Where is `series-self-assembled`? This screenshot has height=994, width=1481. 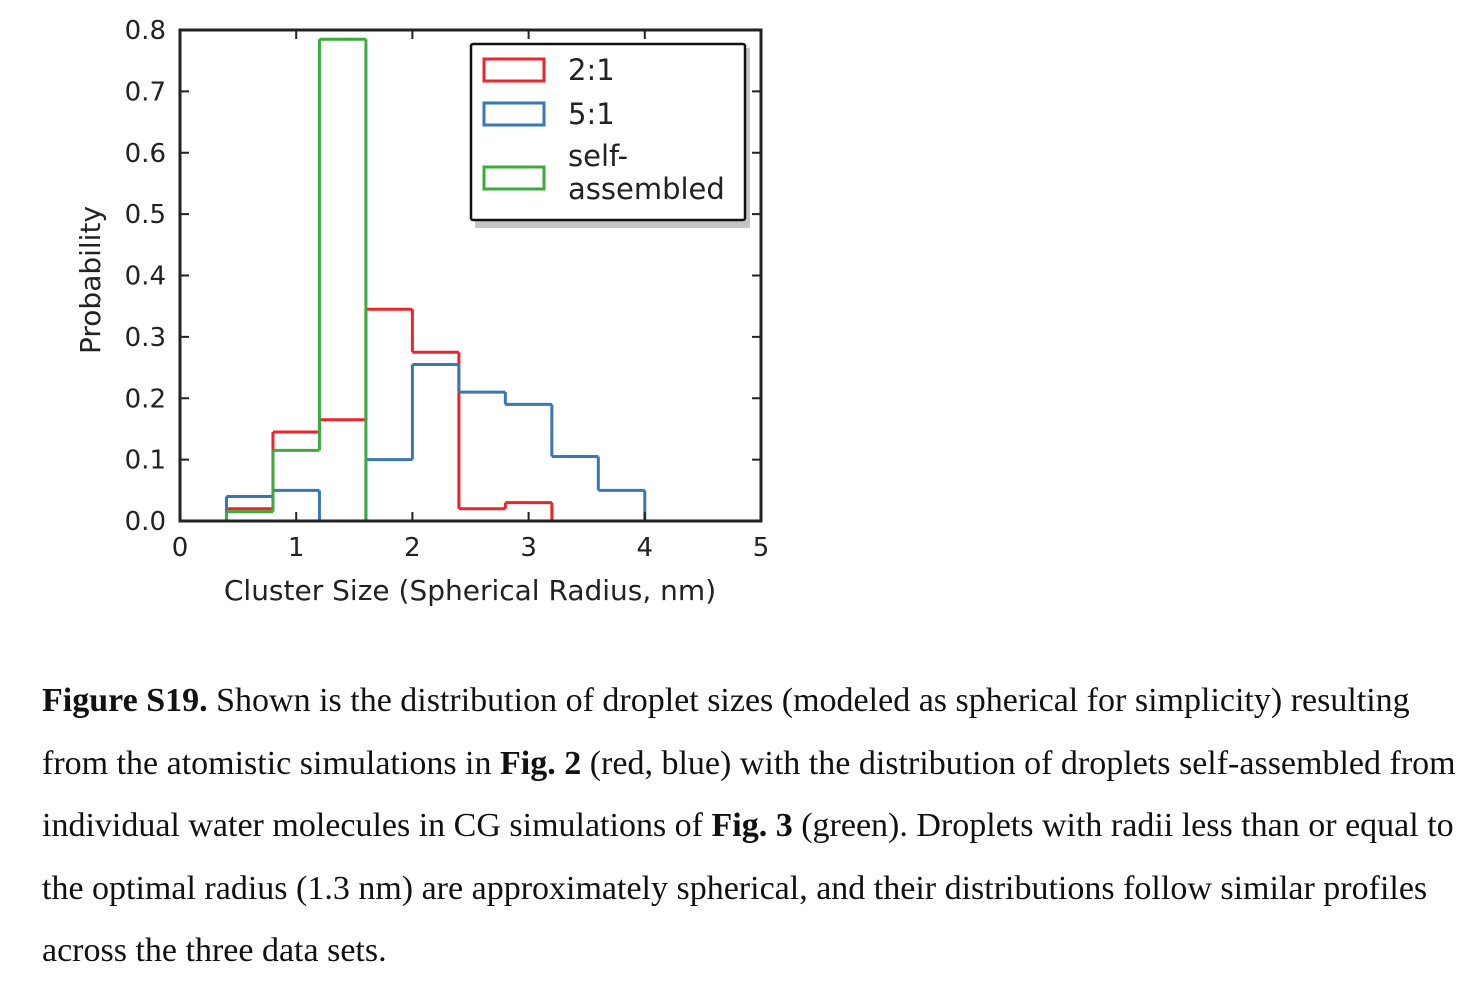 series-self-assembled is located at coordinates (296, 279).